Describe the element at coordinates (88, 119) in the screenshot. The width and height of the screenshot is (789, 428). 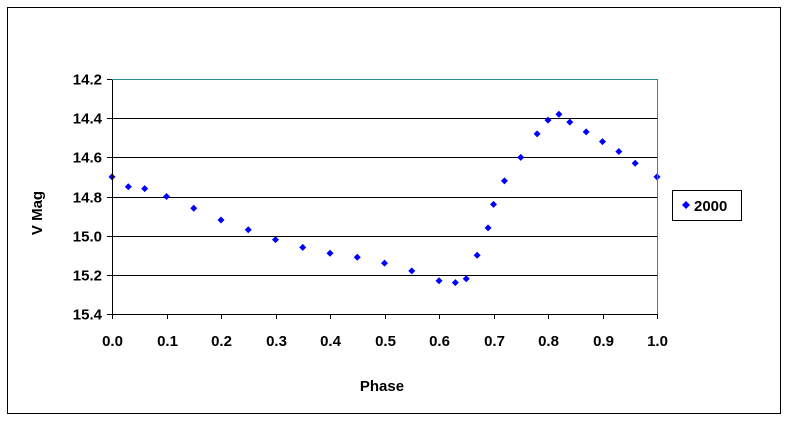
I see `y-tick-label: 14.4` at that location.